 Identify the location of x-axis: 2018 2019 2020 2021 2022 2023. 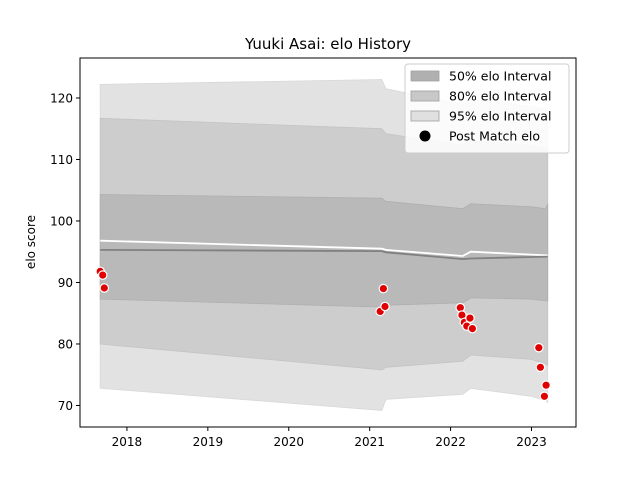
(329, 438).